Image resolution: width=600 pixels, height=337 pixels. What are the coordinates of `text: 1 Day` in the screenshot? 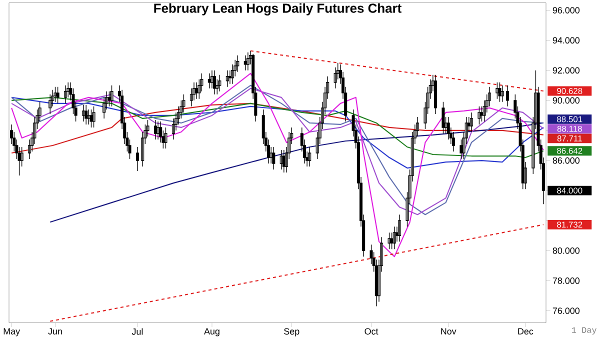 It's located at (584, 330).